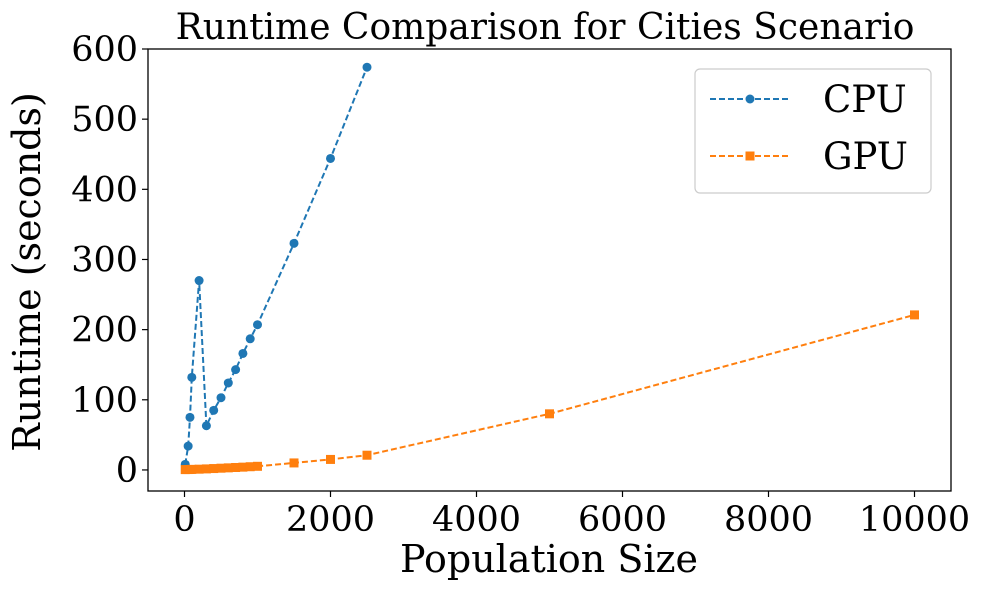  What do you see at coordinates (571, 515) in the screenshot?
I see `x-axis: 0 2000 4000 6000 8000 10000` at bounding box center [571, 515].